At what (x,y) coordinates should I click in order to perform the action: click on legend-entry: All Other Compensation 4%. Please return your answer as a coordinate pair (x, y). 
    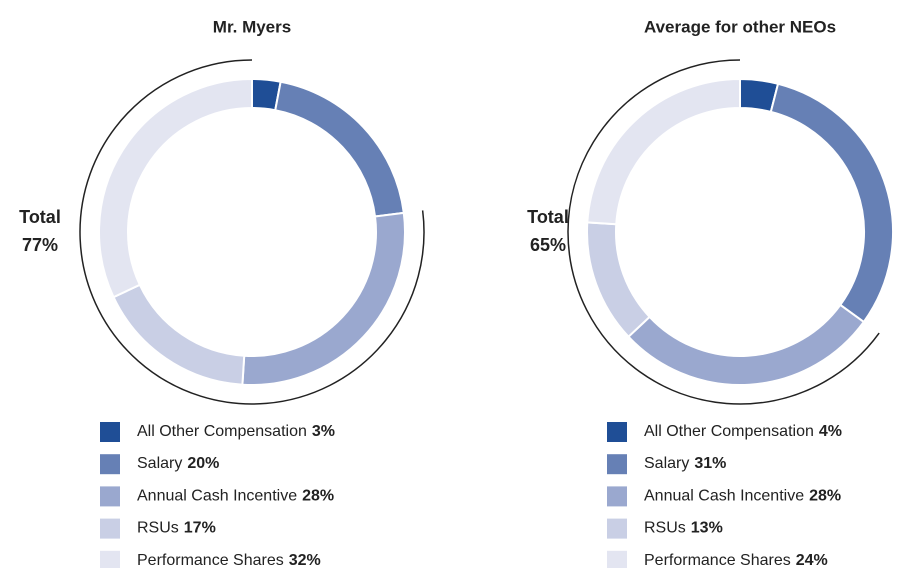
    Looking at the image, I should click on (743, 431).